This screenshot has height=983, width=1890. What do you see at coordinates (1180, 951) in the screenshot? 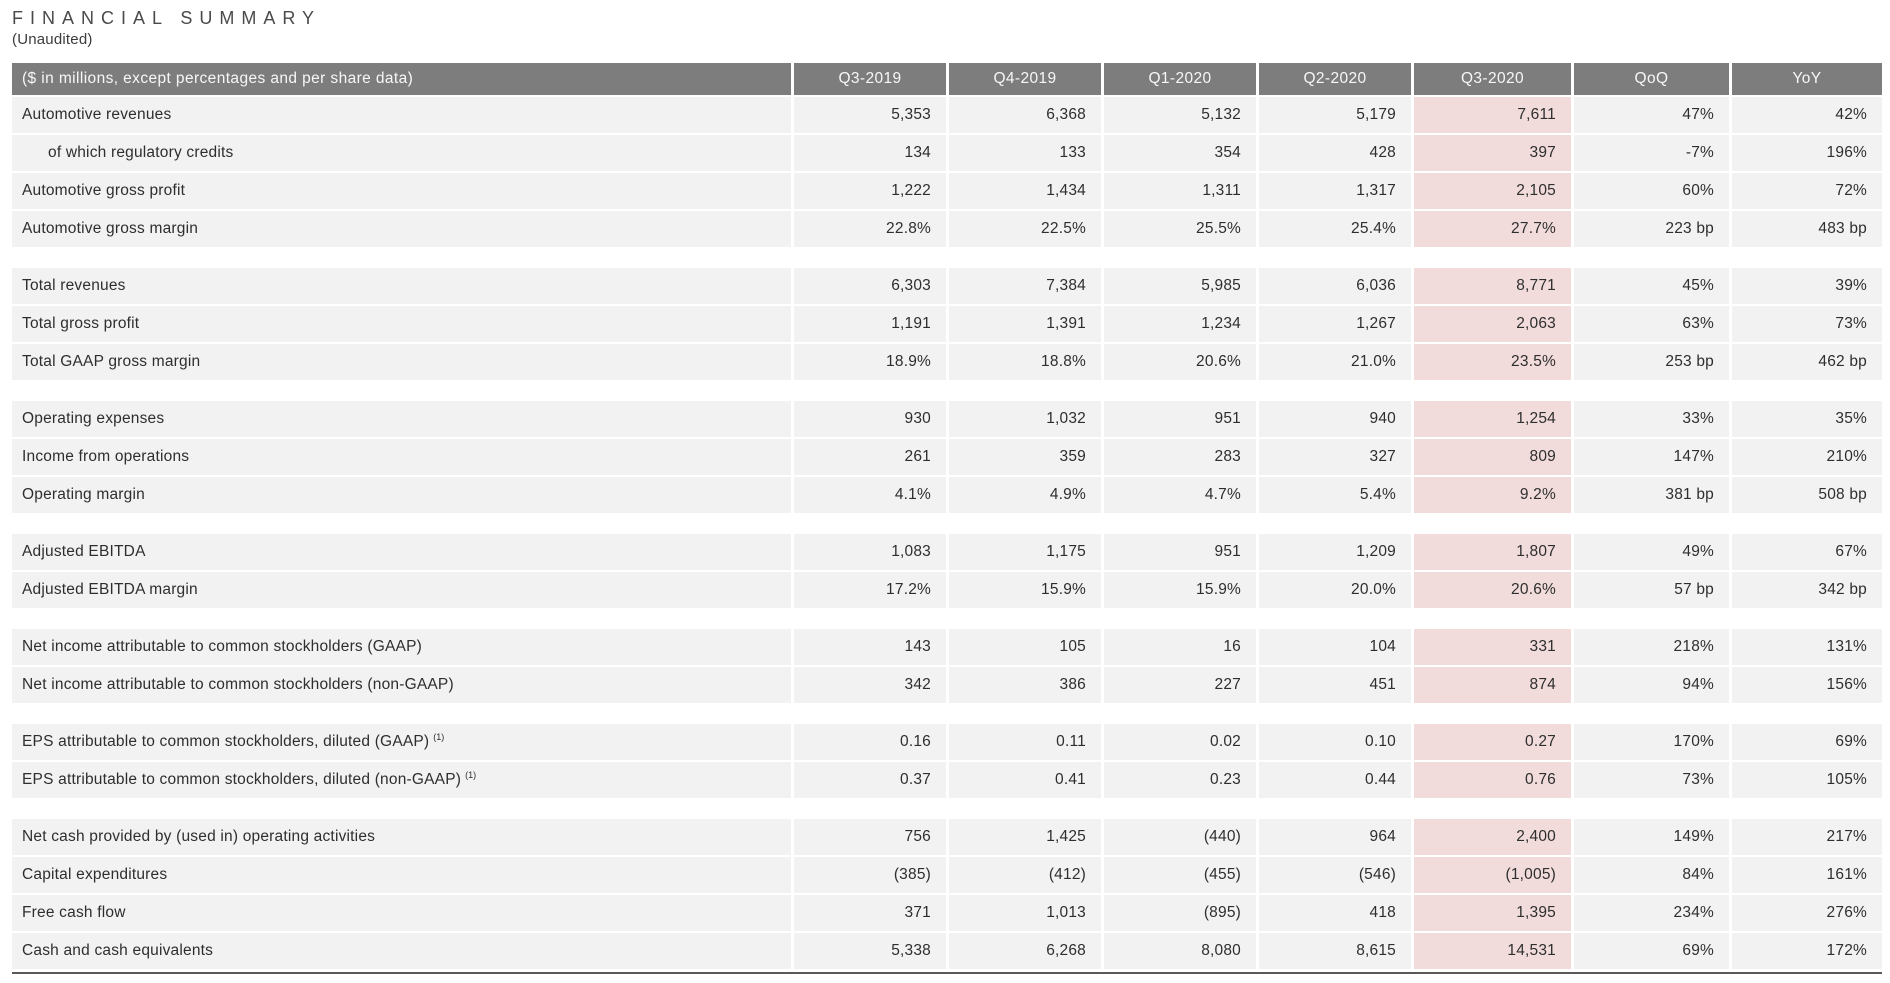
I see `value-cell: 8,080` at bounding box center [1180, 951].